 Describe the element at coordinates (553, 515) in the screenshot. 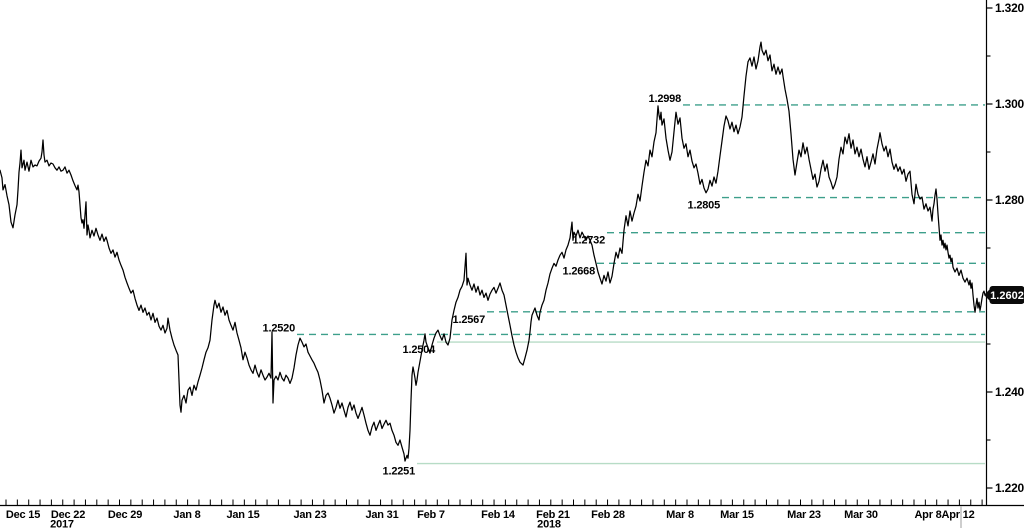

I see `x-axis-label: Feb 21` at that location.